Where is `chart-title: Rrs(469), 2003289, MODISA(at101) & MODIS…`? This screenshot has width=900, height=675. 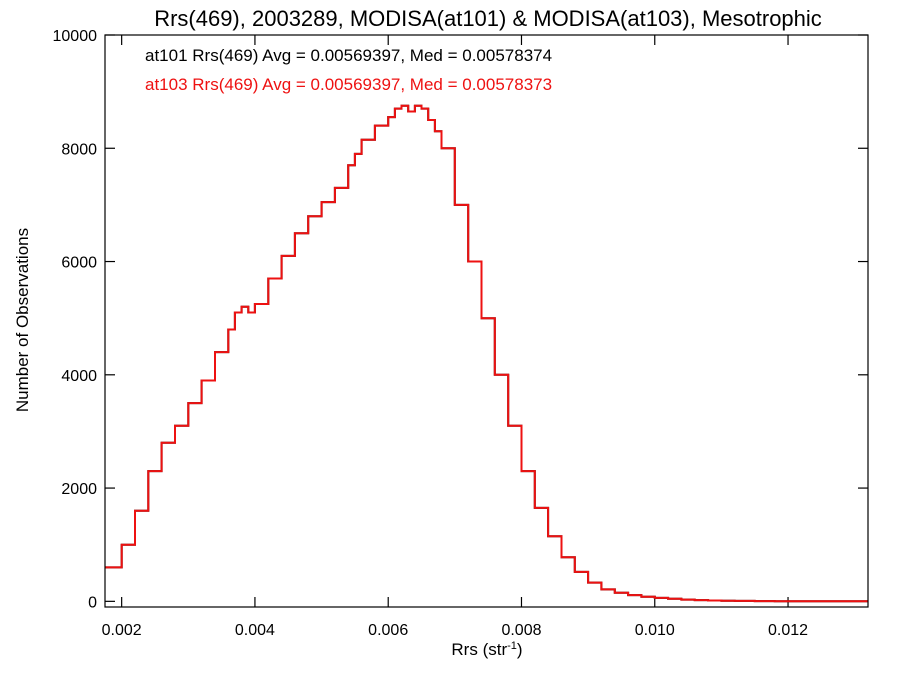
chart-title: Rrs(469), 2003289, MODISA(at101) & MODIS… is located at coordinates (488, 18).